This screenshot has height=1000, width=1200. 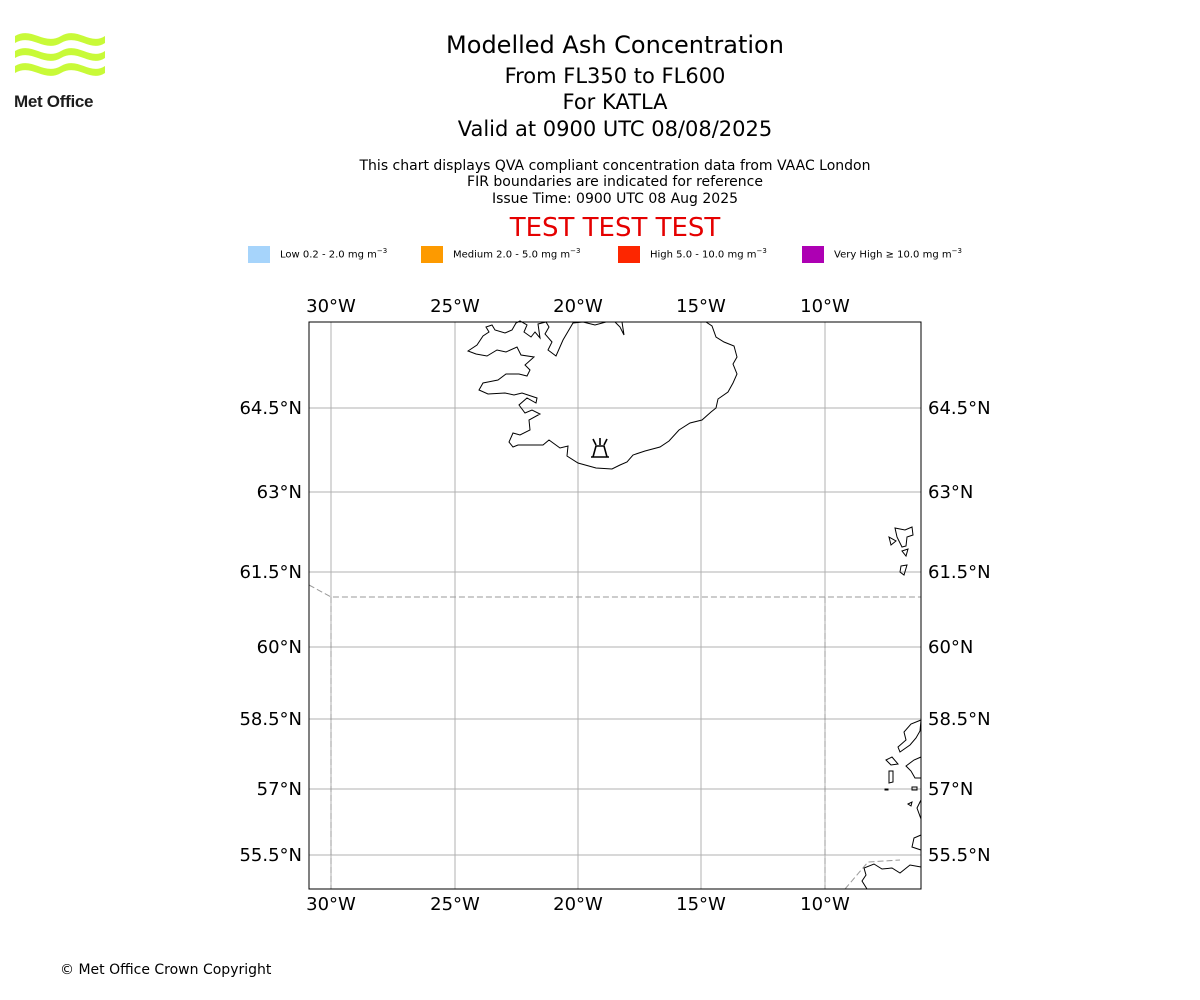 What do you see at coordinates (517, 254) in the screenshot?
I see `legend-label-medium: Medium 2.0 - 5.0 mg m−3` at bounding box center [517, 254].